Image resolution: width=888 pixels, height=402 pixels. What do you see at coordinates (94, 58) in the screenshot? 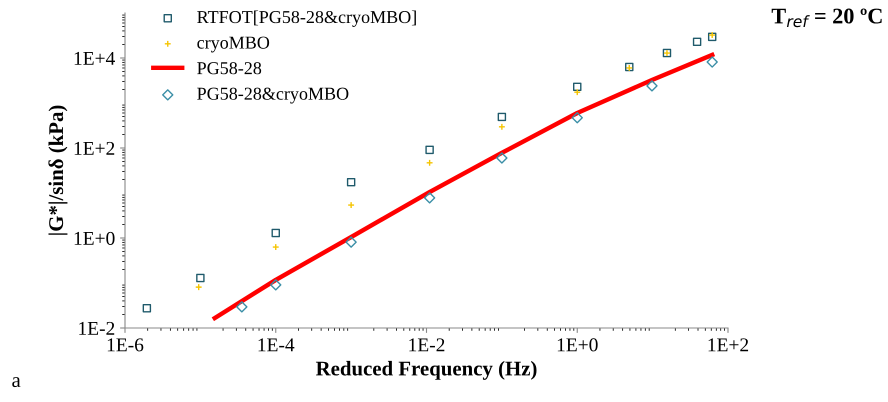
I see `y-tick-label: 1E+4` at bounding box center [94, 58].